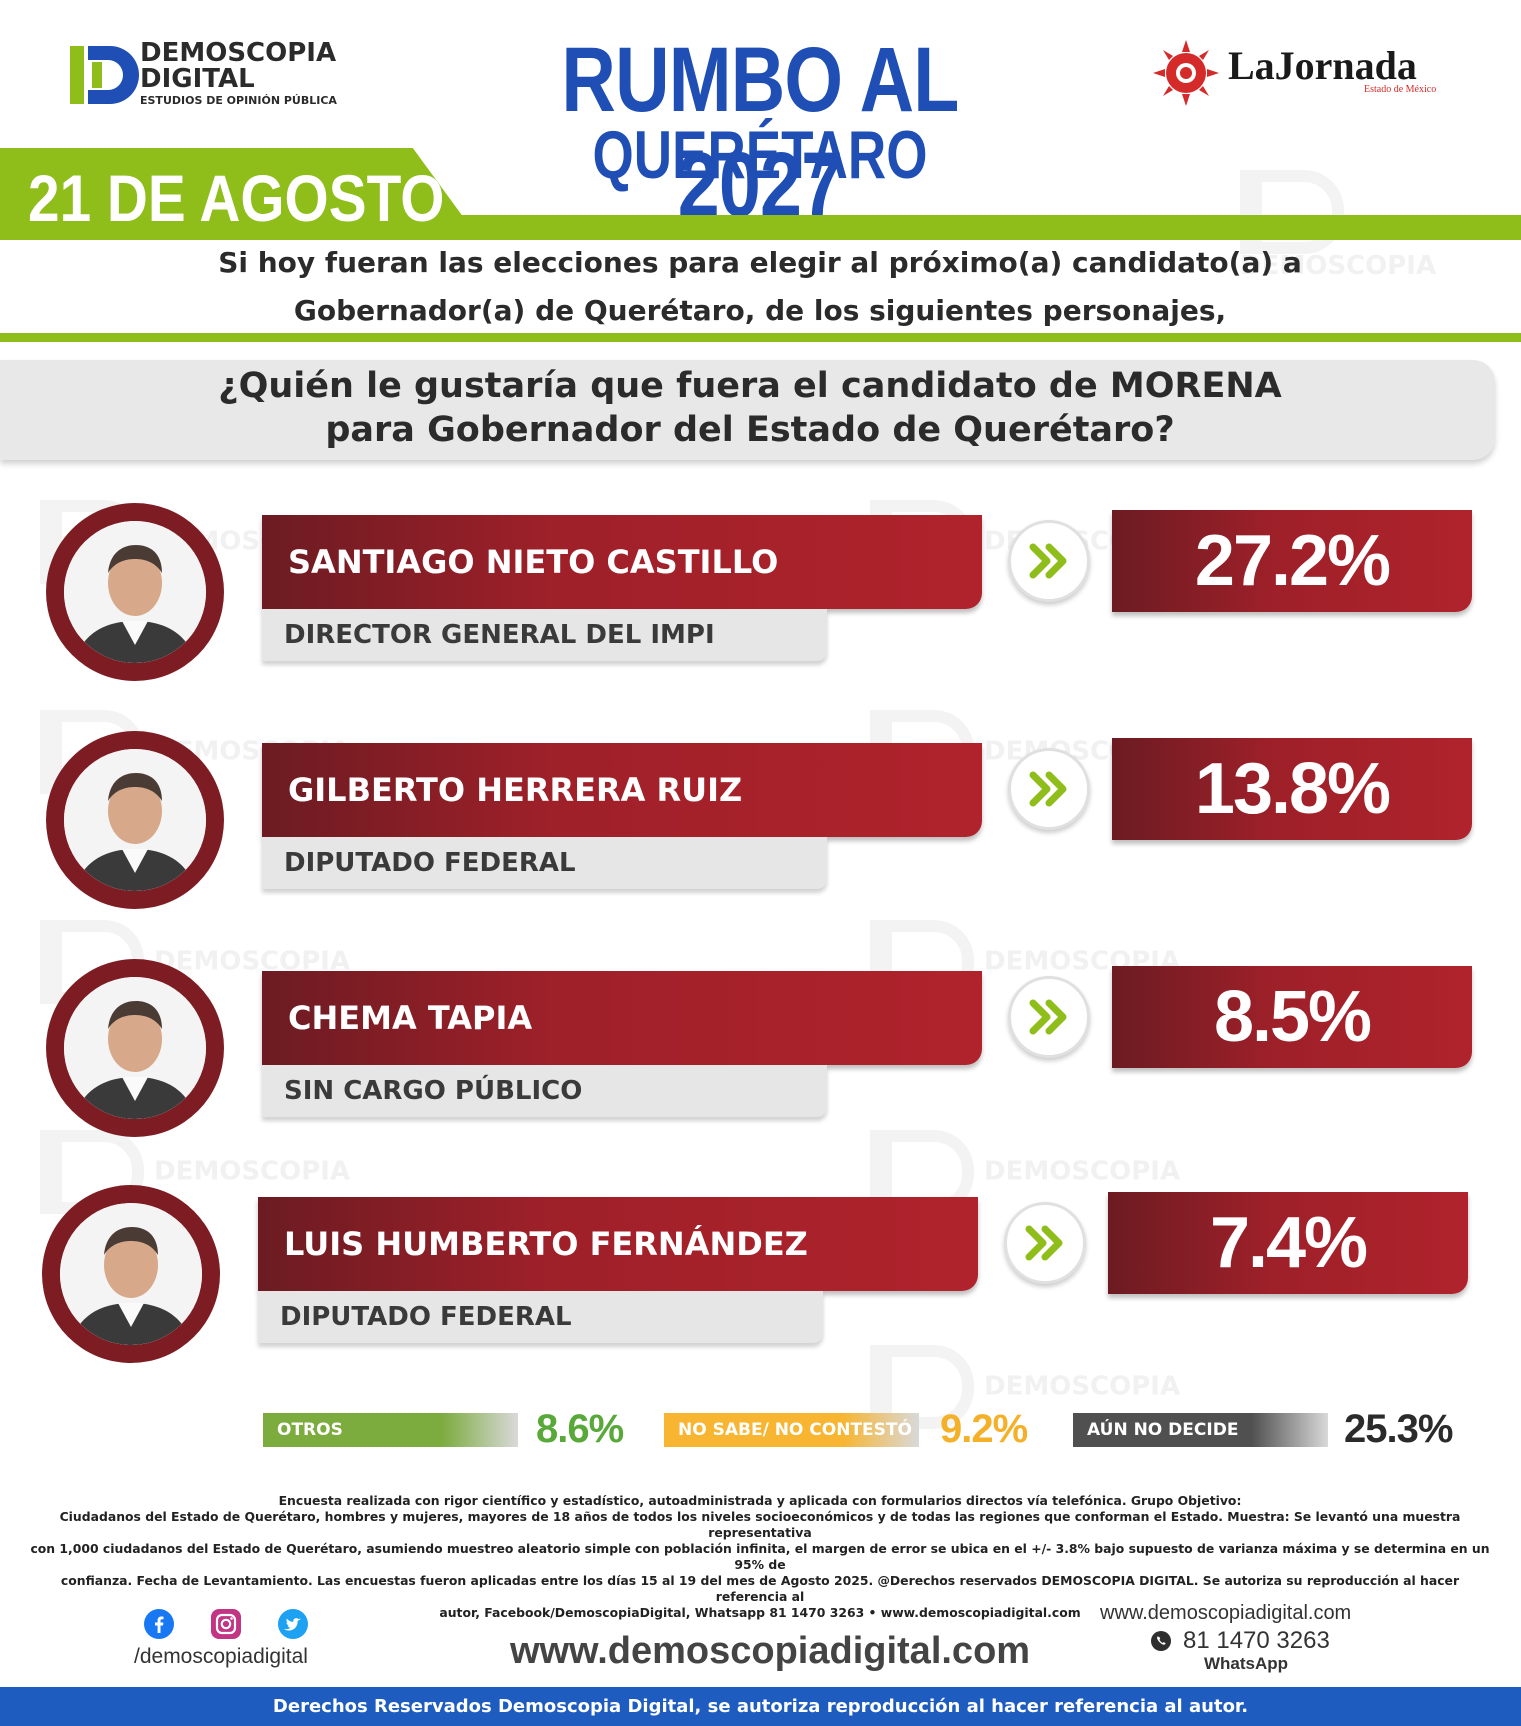 The width and height of the screenshot is (1521, 1726). Describe the element at coordinates (238, 100) in the screenshot. I see `brand-tagline: ESTUDIOS DE OPINIÓN PÚBLICA` at that location.